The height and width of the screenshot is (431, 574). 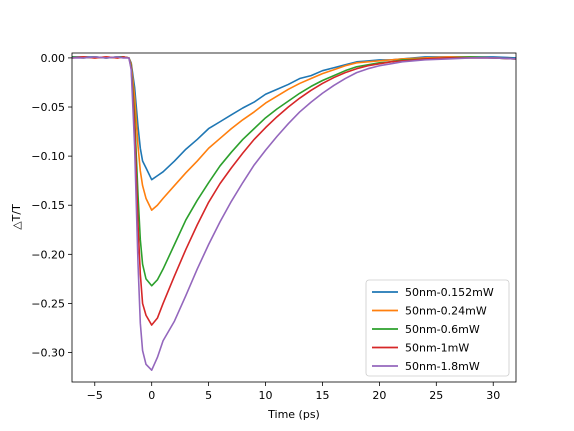 What do you see at coordinates (95, 395) in the screenshot?
I see `x-tick-label: −5` at bounding box center [95, 395].